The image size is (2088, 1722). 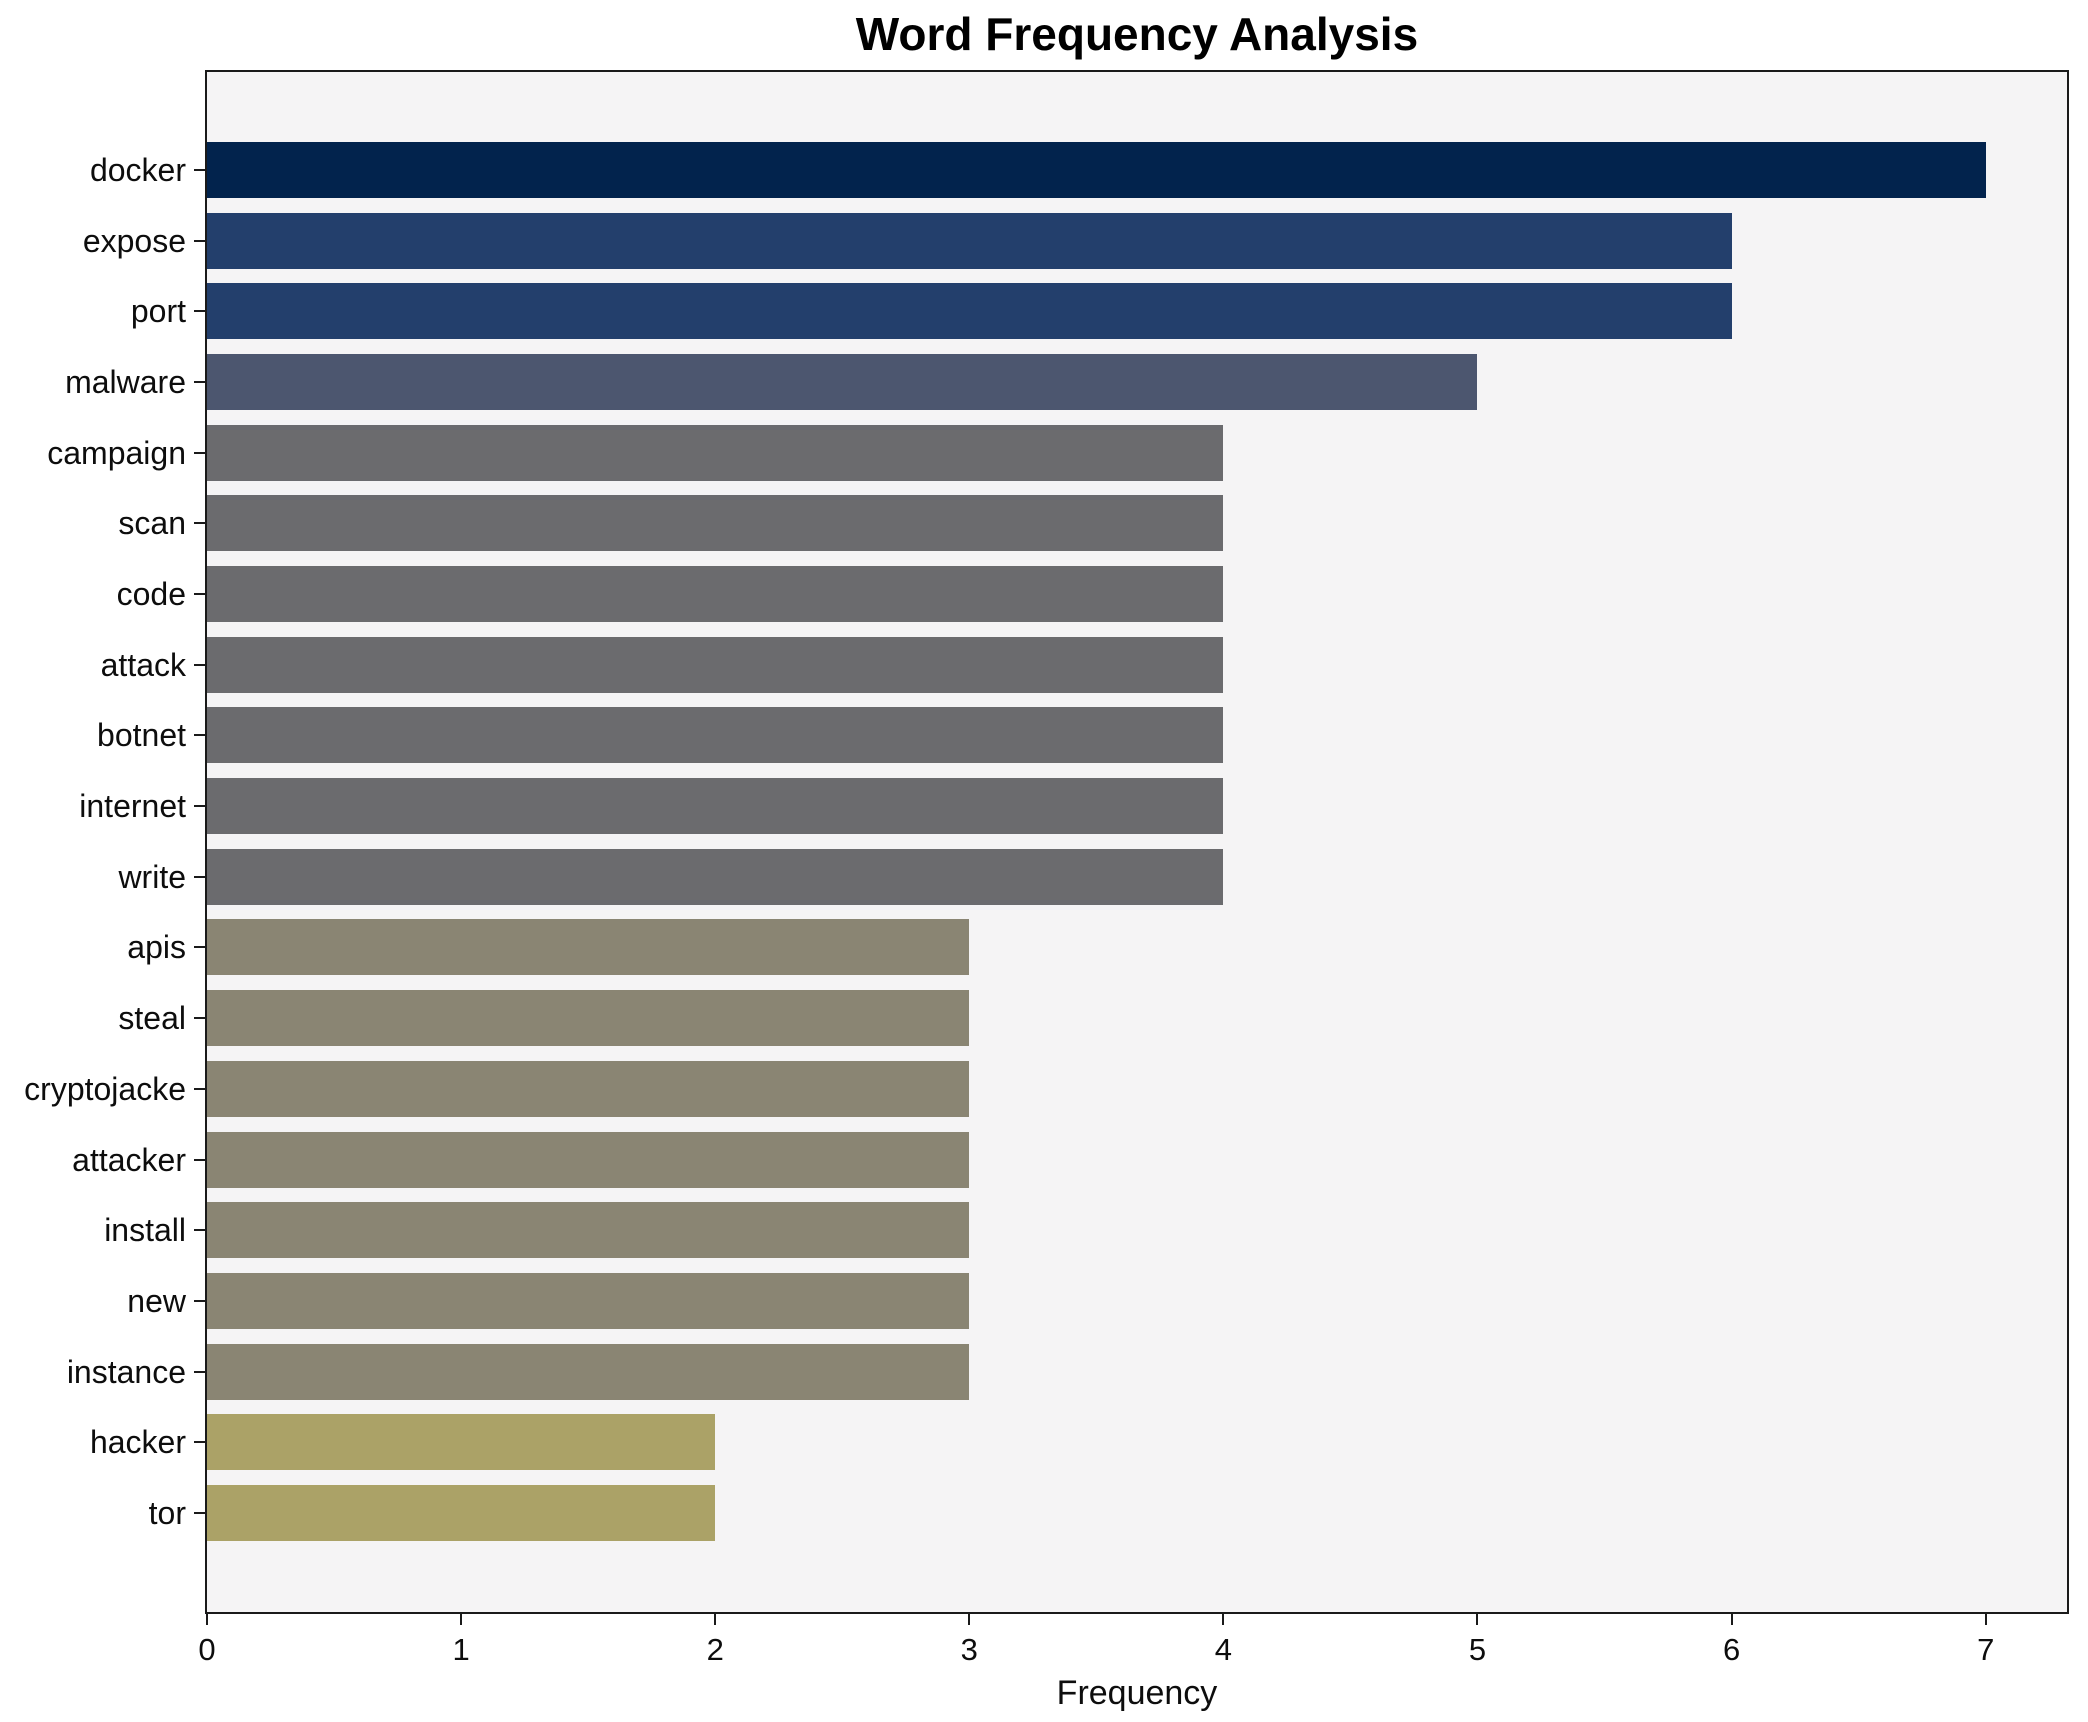 I want to click on y-tick-label-expose: expose, so click(x=134, y=240).